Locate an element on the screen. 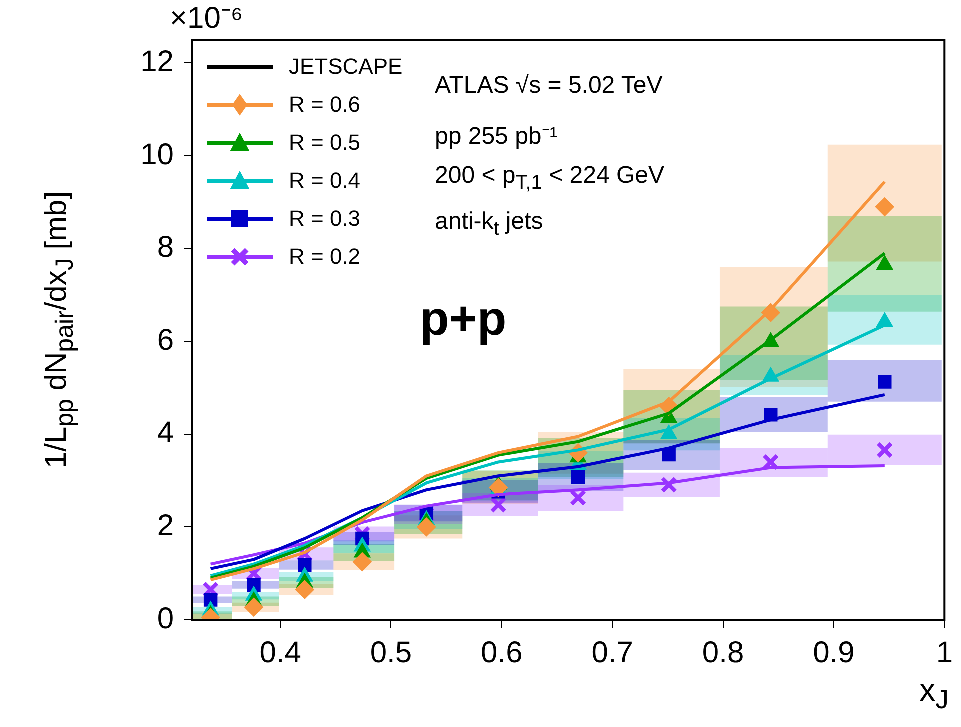  annotation: pp 255 pb⁻¹ is located at coordinates (496, 136).